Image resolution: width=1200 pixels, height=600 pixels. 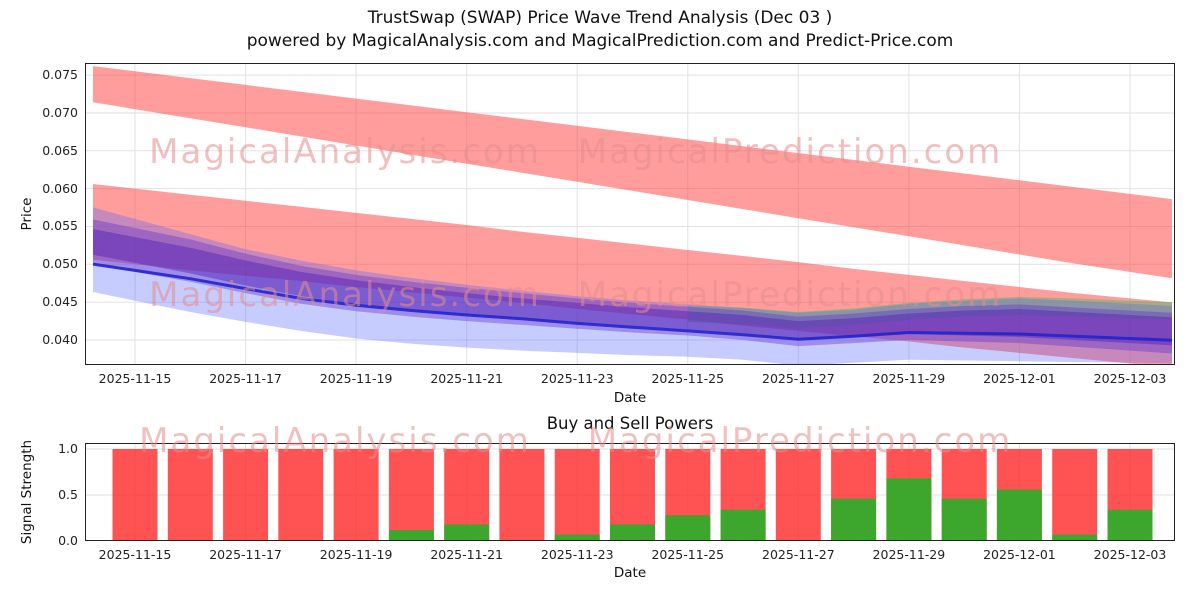 I want to click on signal-xtick-label: 2025-11-25, so click(x=688, y=554).